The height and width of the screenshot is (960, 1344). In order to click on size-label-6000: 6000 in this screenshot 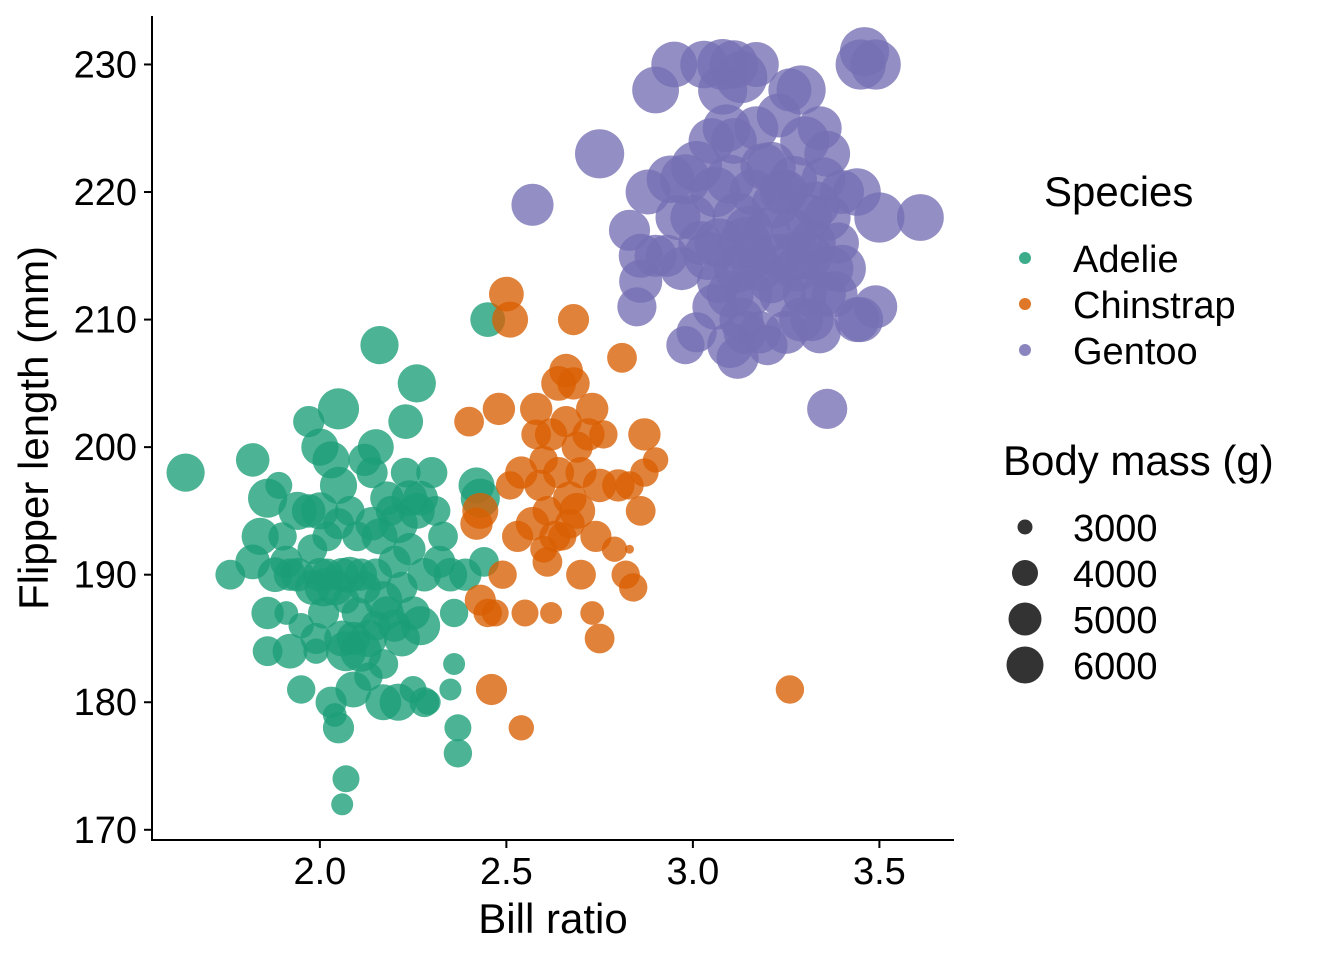, I will do `click(1115, 667)`.